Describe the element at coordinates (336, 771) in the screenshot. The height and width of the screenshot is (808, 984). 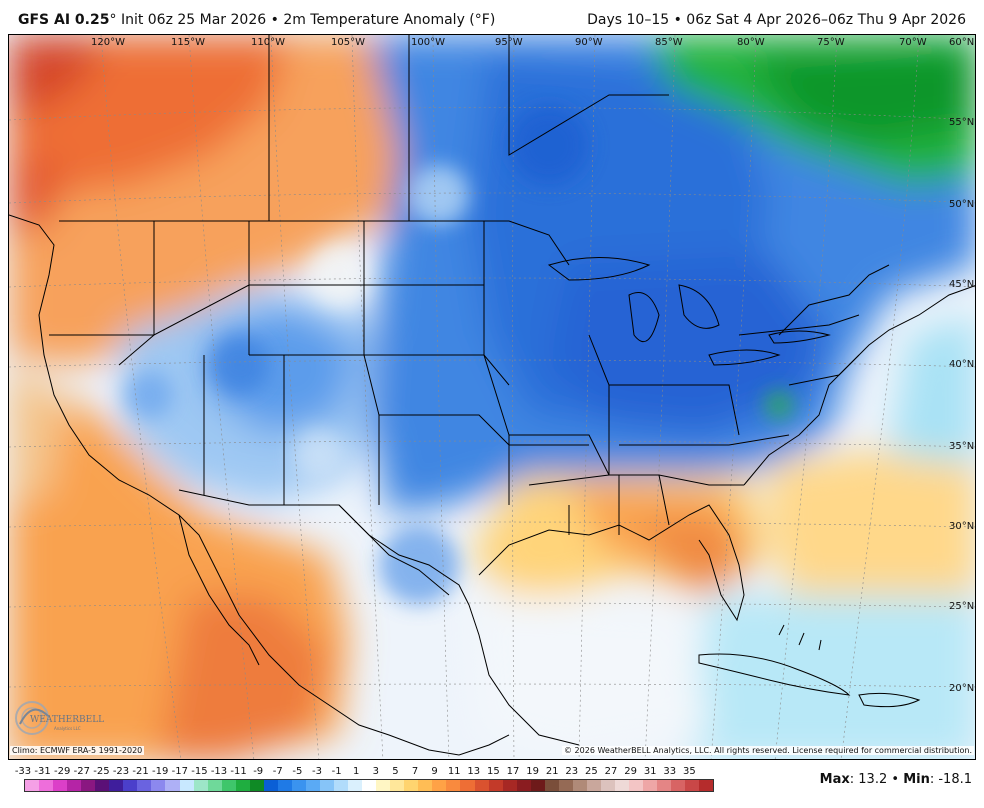
I see `legend-label: -1` at that location.